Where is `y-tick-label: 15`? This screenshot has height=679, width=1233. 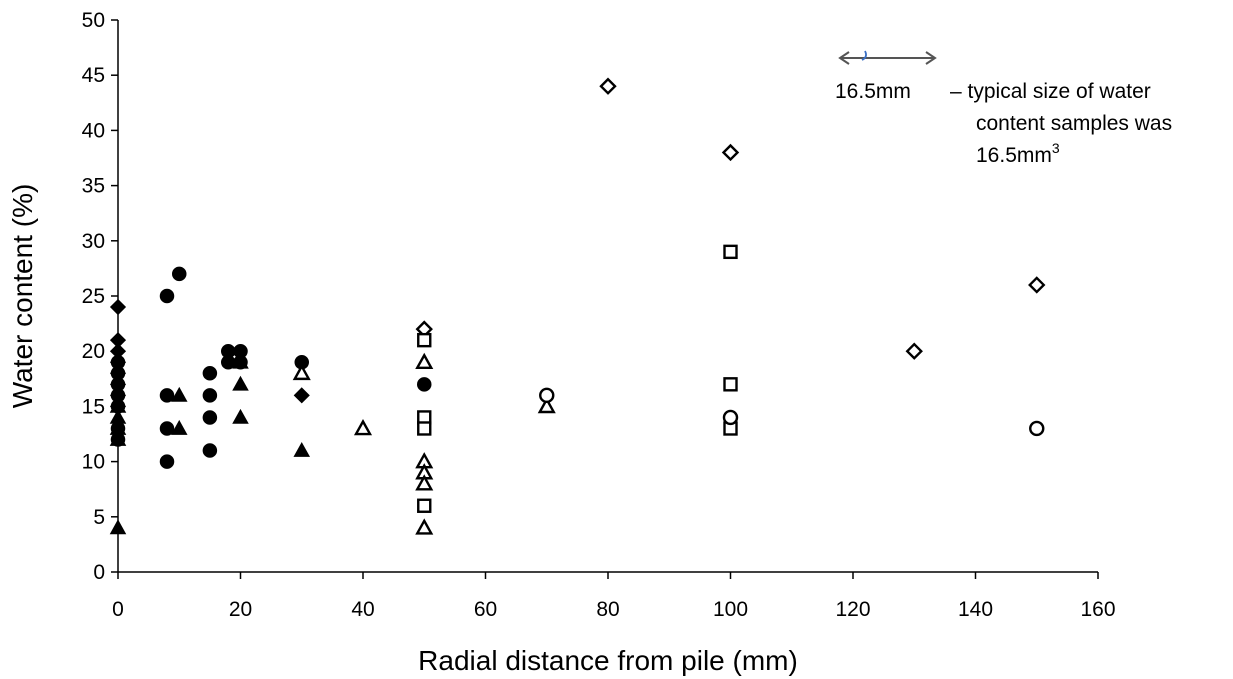
y-tick-label: 15 is located at coordinates (93, 406).